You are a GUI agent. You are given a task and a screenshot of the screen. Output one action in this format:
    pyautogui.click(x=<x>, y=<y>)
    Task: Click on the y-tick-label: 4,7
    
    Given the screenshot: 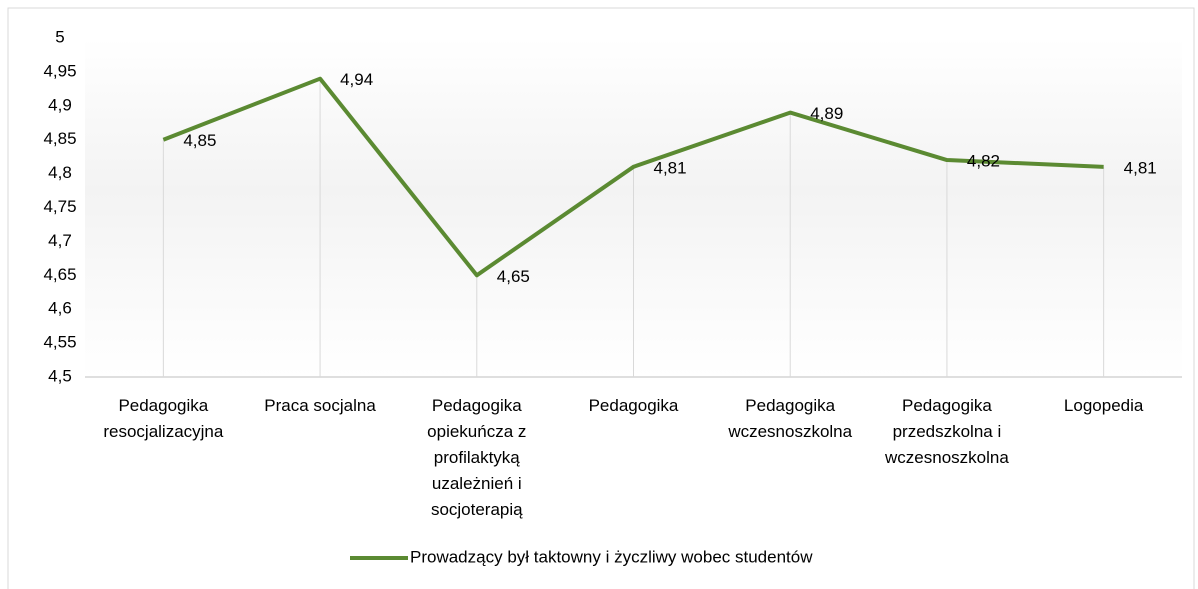 What is the action you would take?
    pyautogui.click(x=60, y=240)
    